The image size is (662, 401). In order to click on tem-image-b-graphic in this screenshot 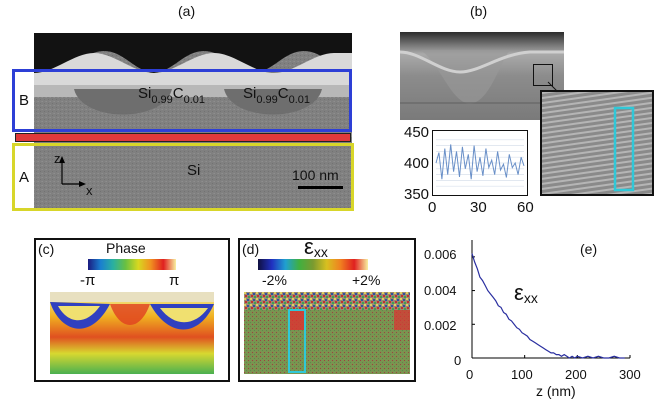, I will do `click(481, 76)`.